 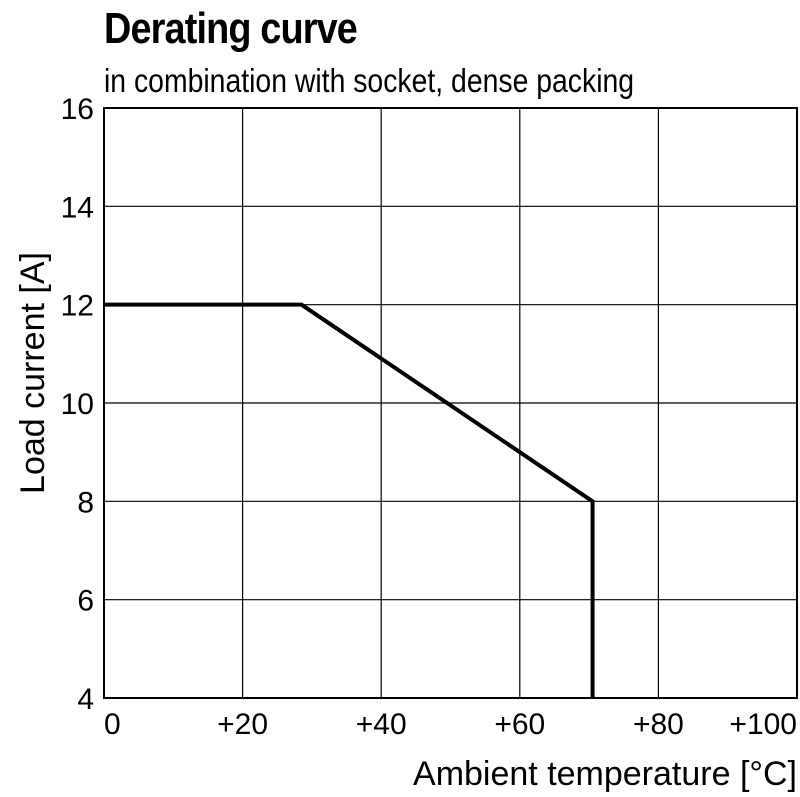 What do you see at coordinates (85, 502) in the screenshot?
I see `y-tick-label: 8` at bounding box center [85, 502].